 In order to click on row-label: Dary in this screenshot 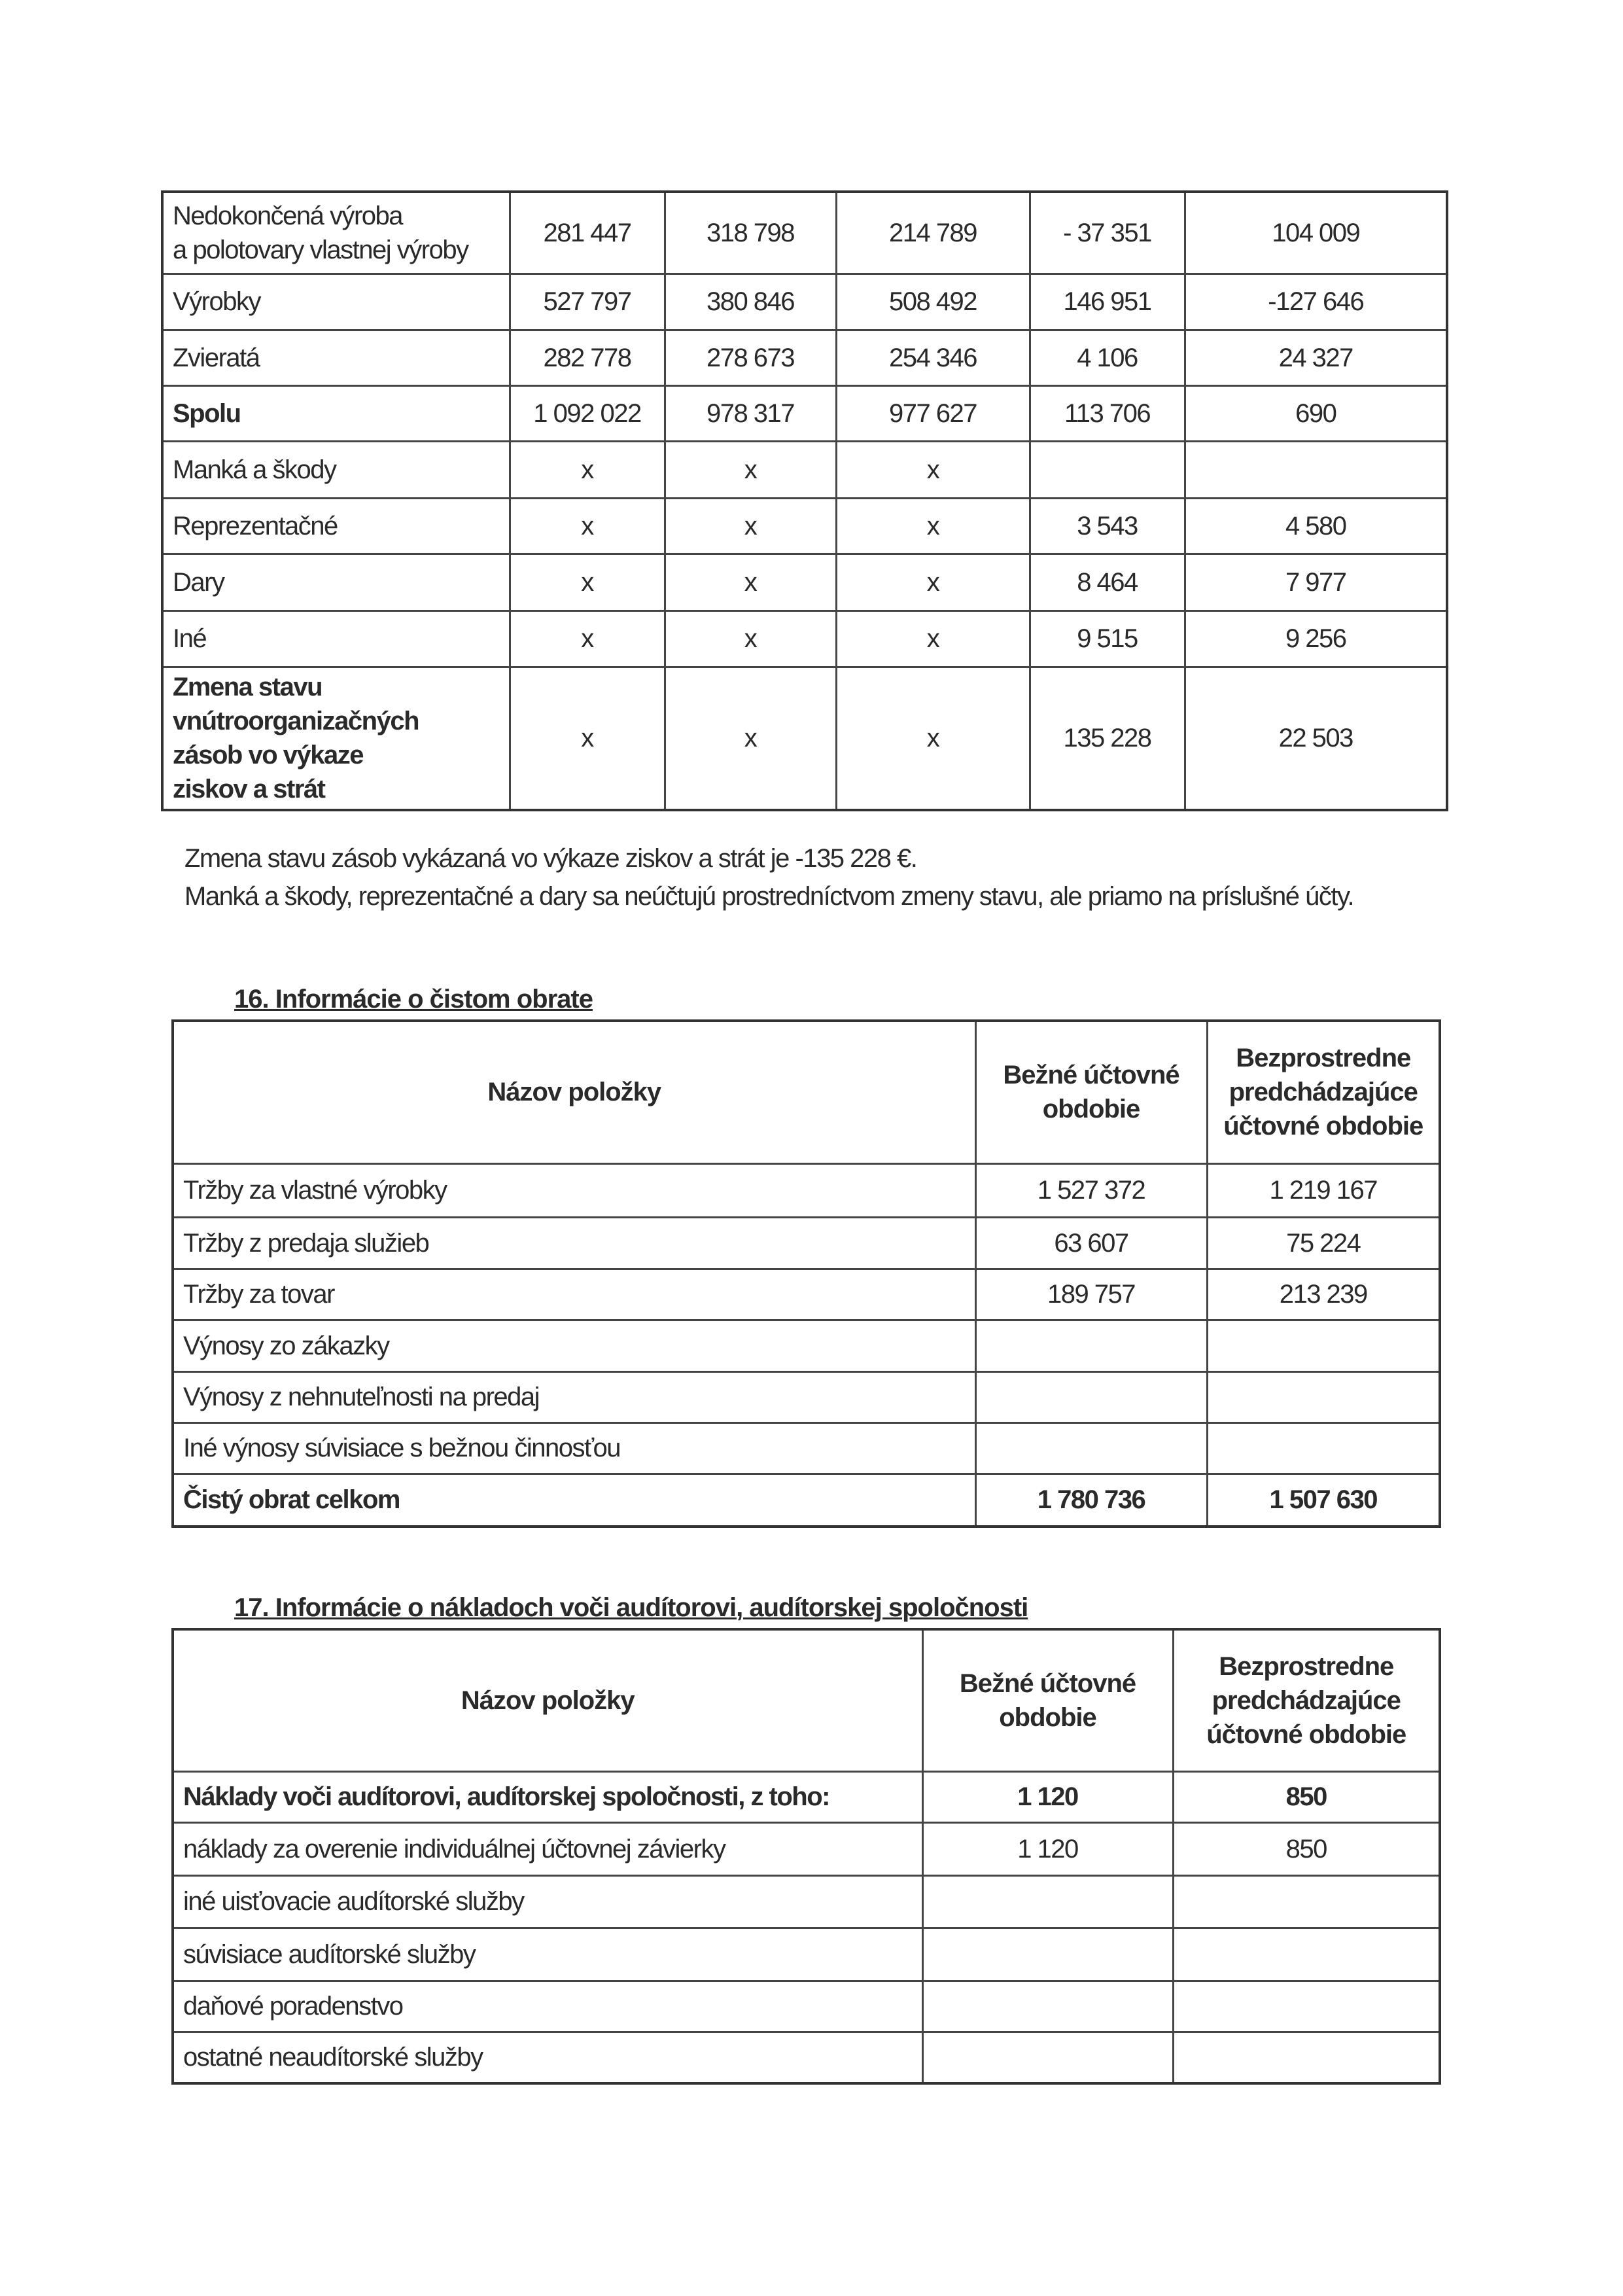, I will do `click(336, 582)`.